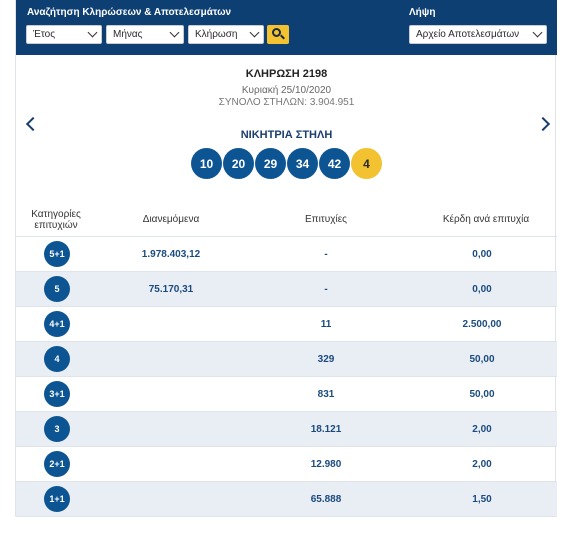 The height and width of the screenshot is (533, 571). What do you see at coordinates (44, 34) in the screenshot?
I see `year-select-value: Έτος` at bounding box center [44, 34].